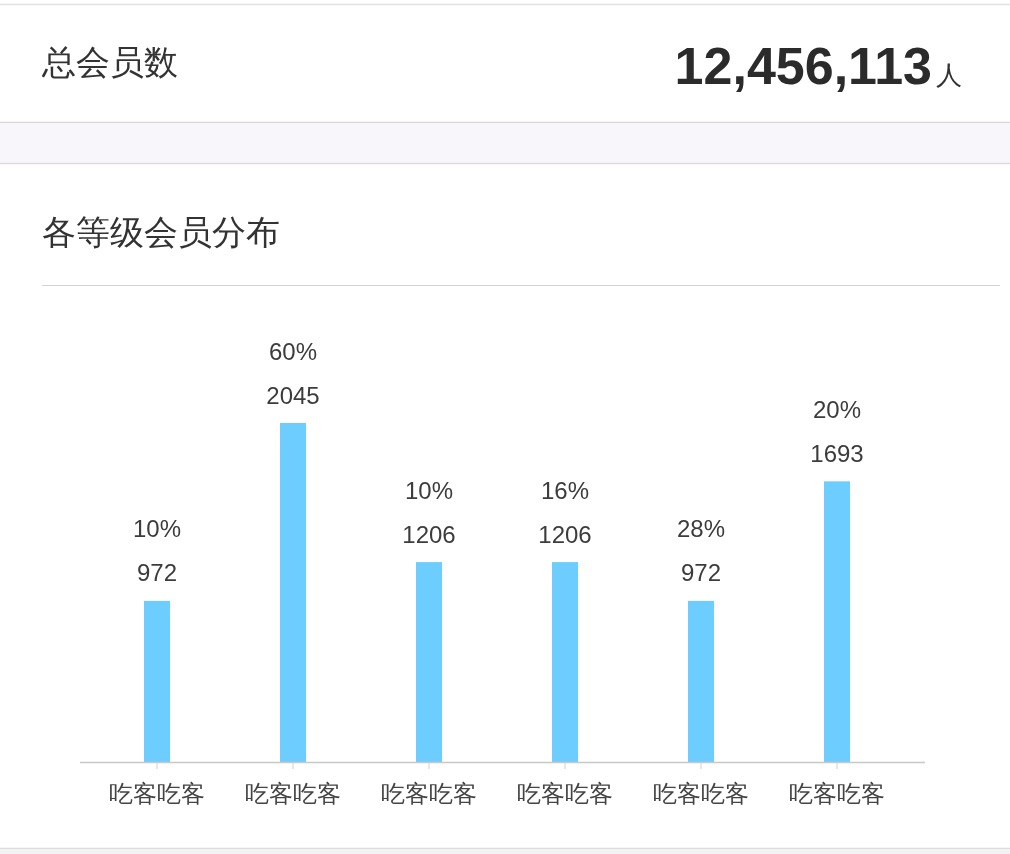 Image resolution: width=1010 pixels, height=854 pixels. I want to click on title: 总会员数, so click(110, 62).